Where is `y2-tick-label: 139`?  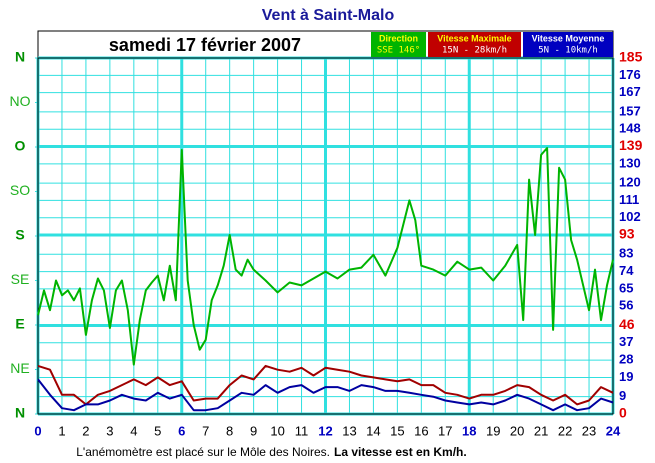 y2-tick-label: 139 is located at coordinates (631, 145).